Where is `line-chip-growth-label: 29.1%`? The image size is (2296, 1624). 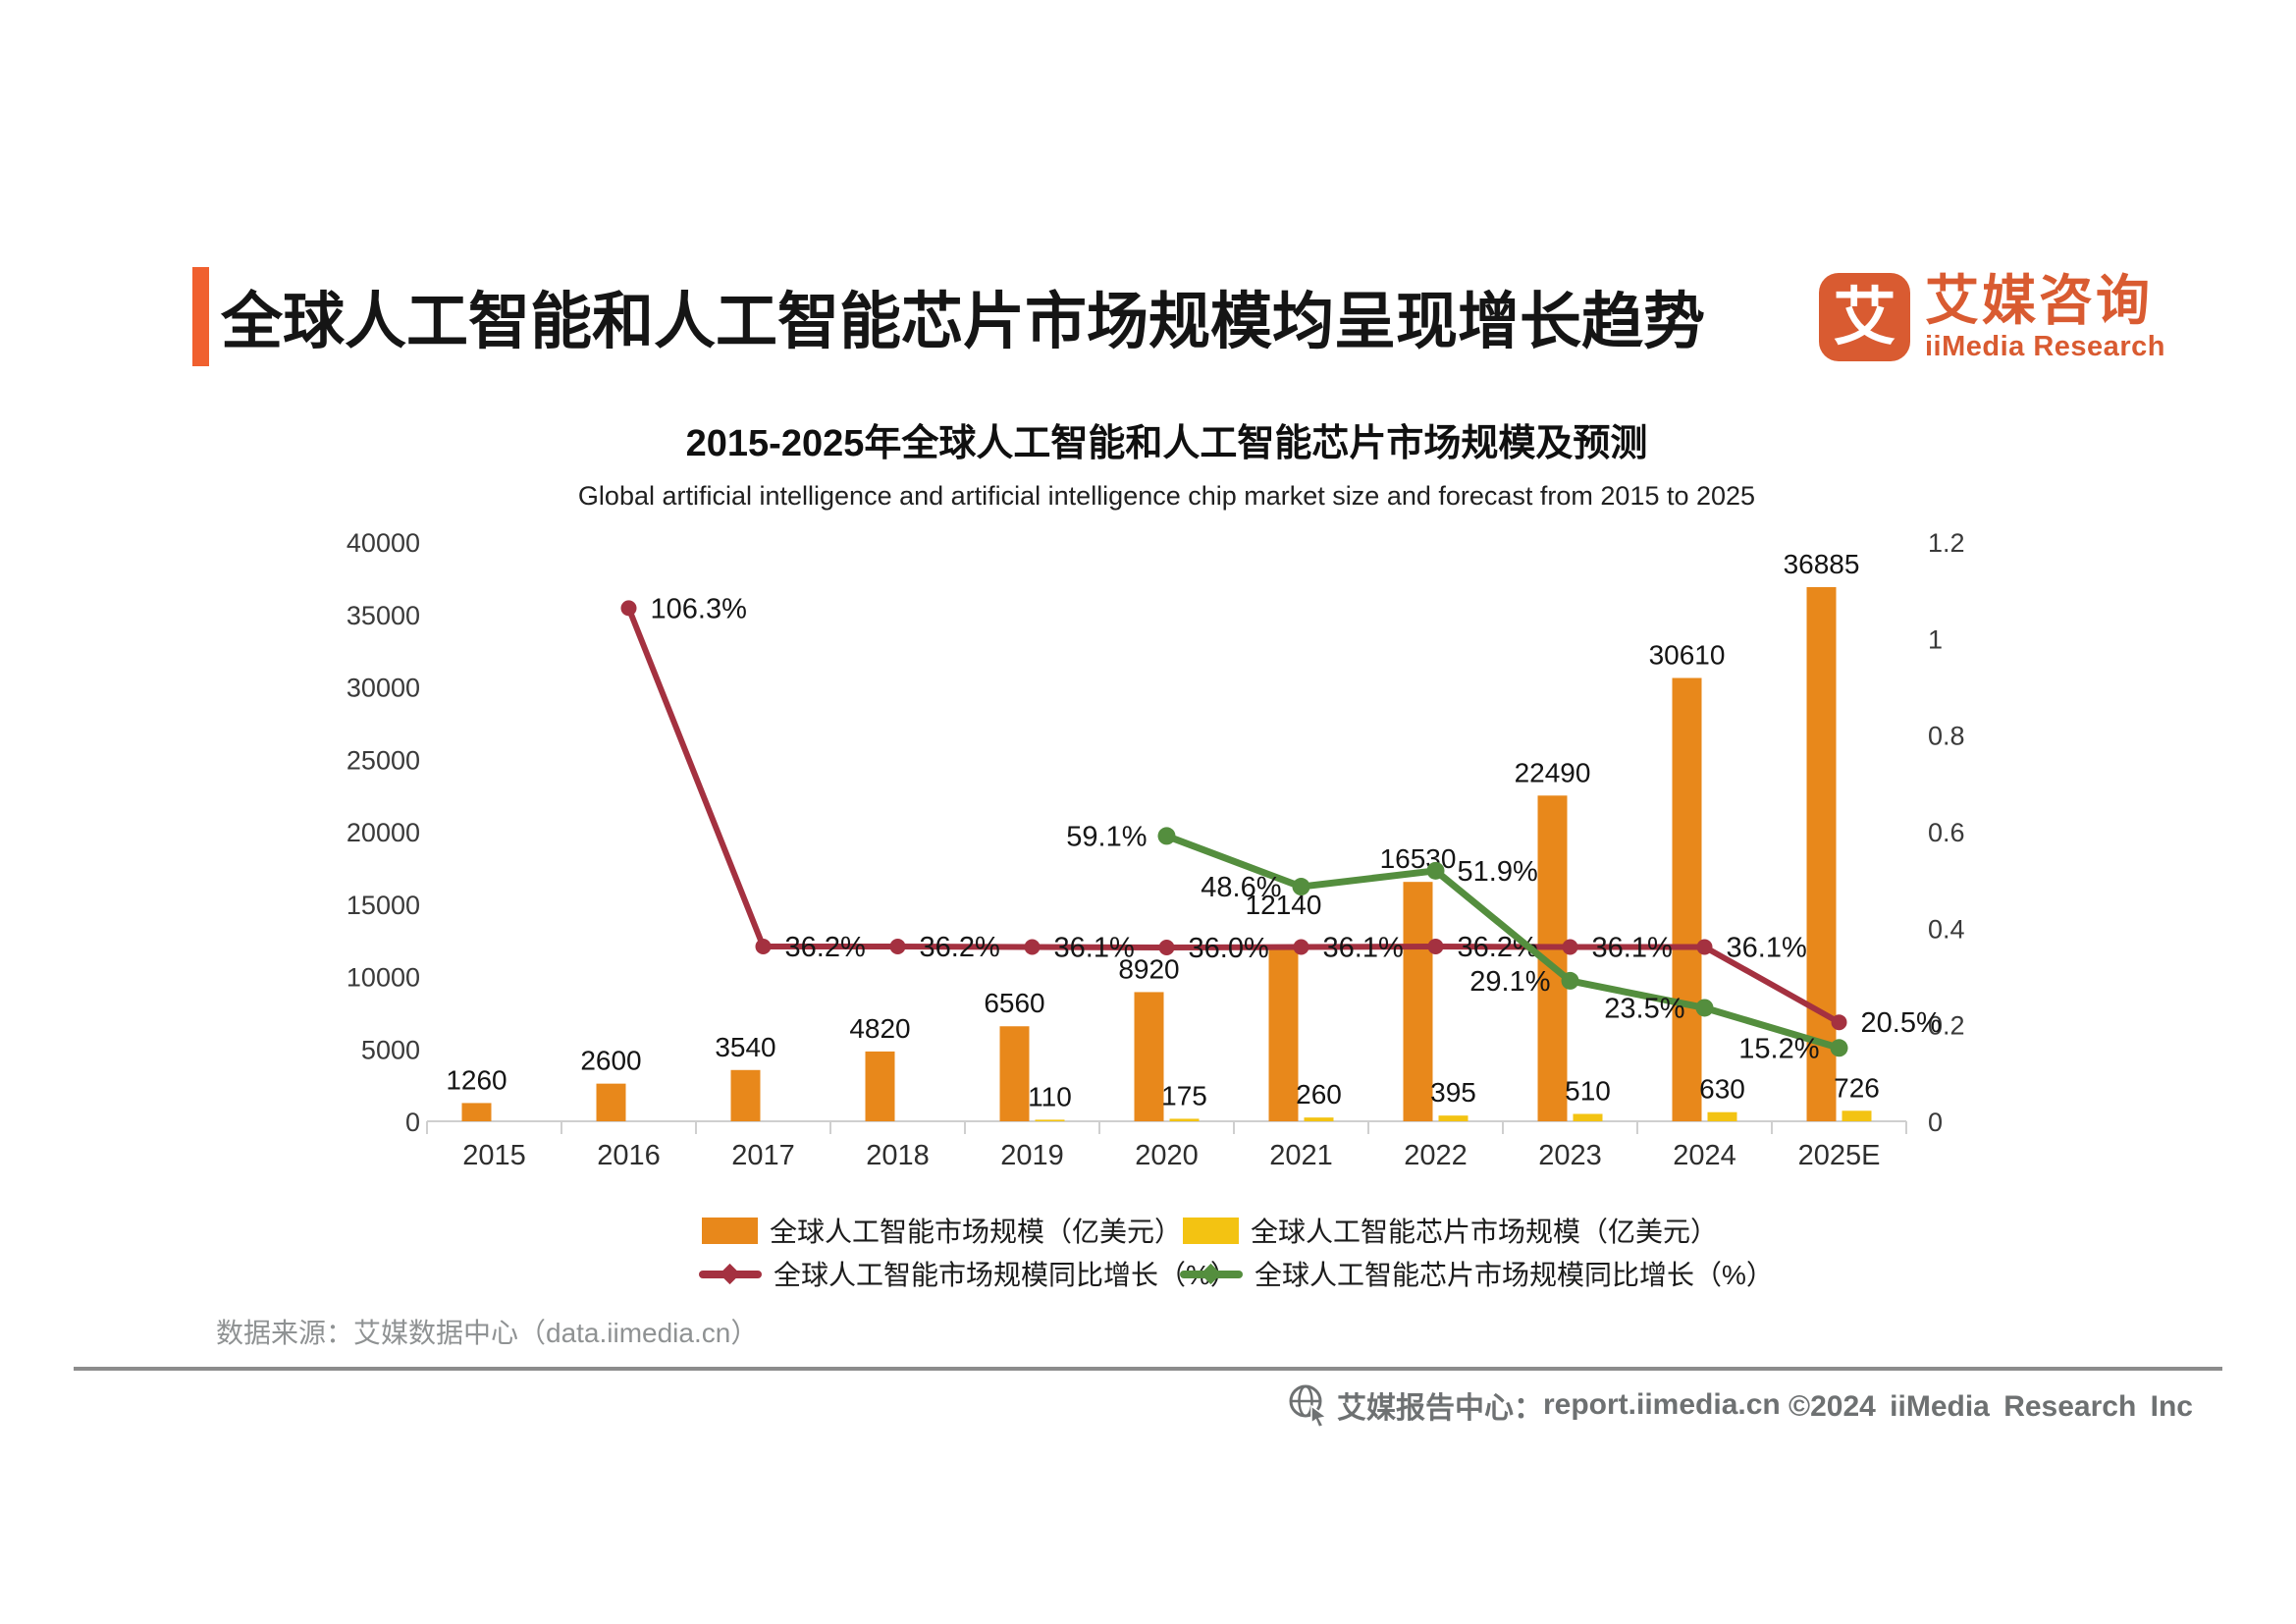
line-chip-growth-label: 29.1% is located at coordinates (1509, 982).